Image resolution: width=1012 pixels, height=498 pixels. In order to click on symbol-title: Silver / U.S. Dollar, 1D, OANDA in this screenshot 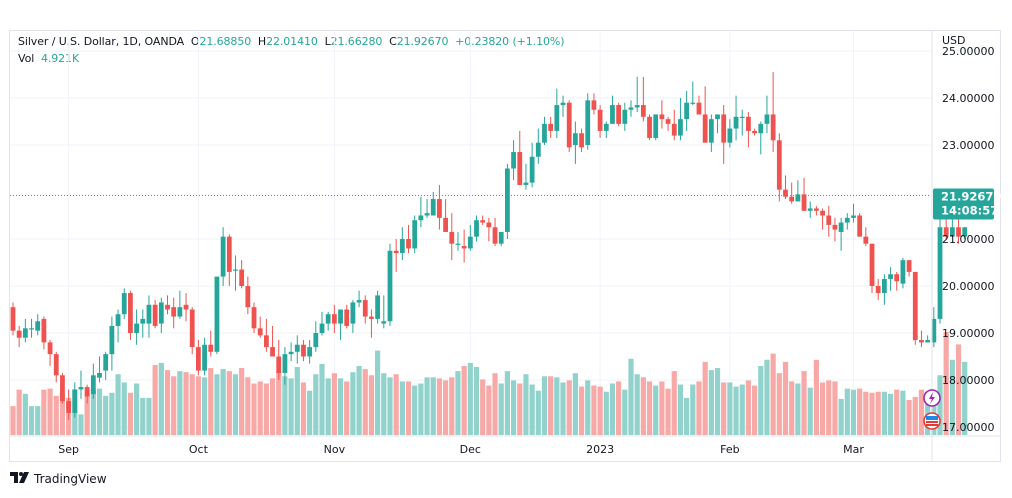, I will do `click(101, 41)`.